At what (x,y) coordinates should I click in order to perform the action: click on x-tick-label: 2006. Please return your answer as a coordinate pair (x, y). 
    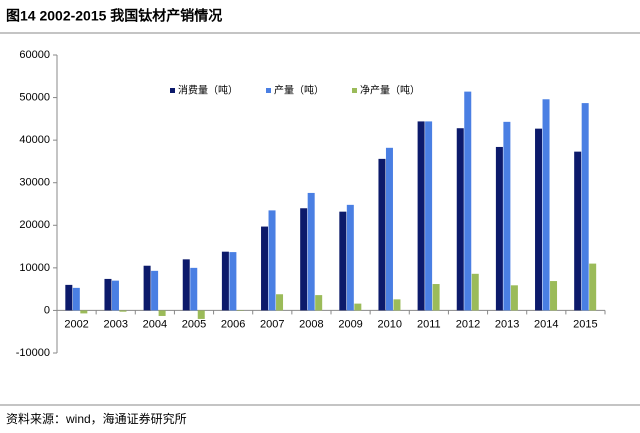
    Looking at the image, I should click on (233, 324).